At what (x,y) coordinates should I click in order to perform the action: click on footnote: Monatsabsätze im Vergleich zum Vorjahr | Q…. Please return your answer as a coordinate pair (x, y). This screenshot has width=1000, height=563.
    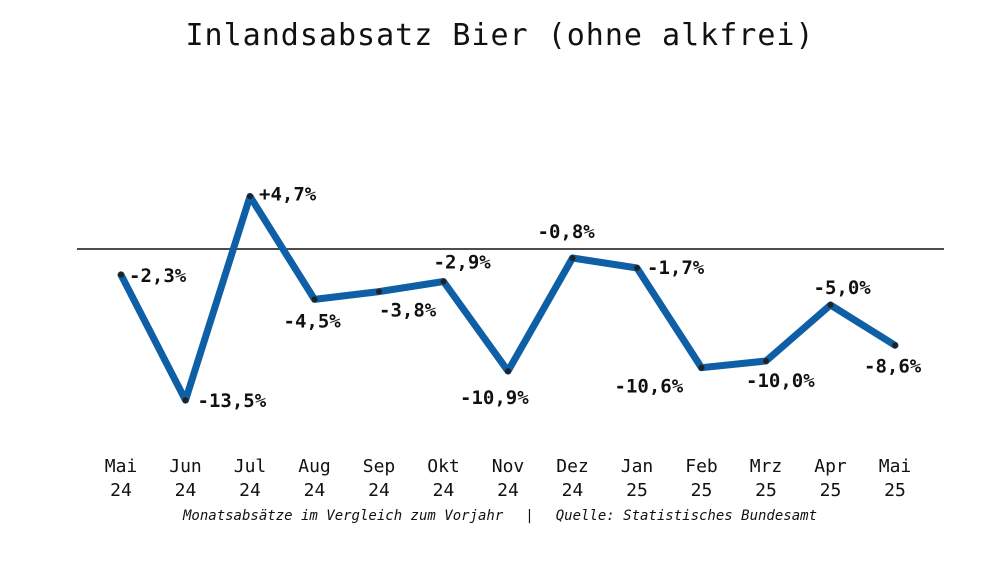
    Looking at the image, I should click on (500, 516).